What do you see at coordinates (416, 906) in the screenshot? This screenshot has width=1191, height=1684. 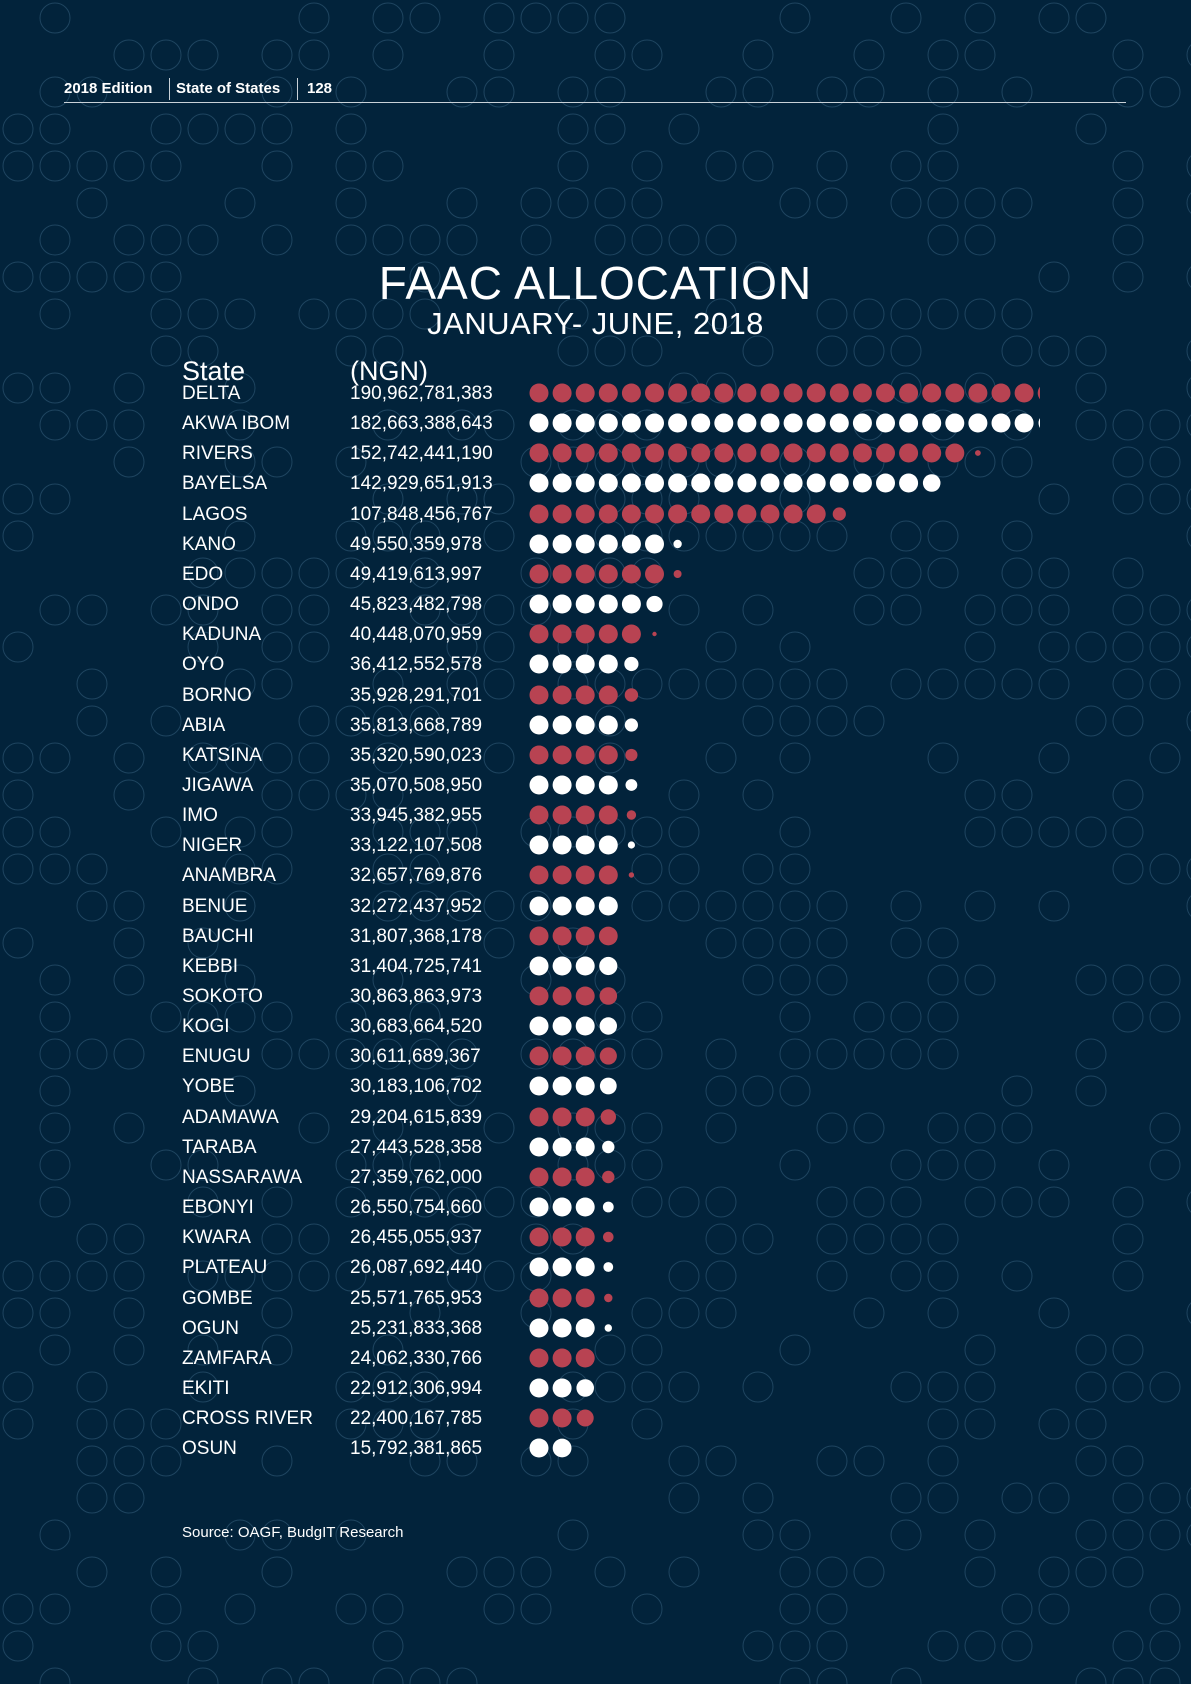 I see `allocation-value: 32,272,437,952` at bounding box center [416, 906].